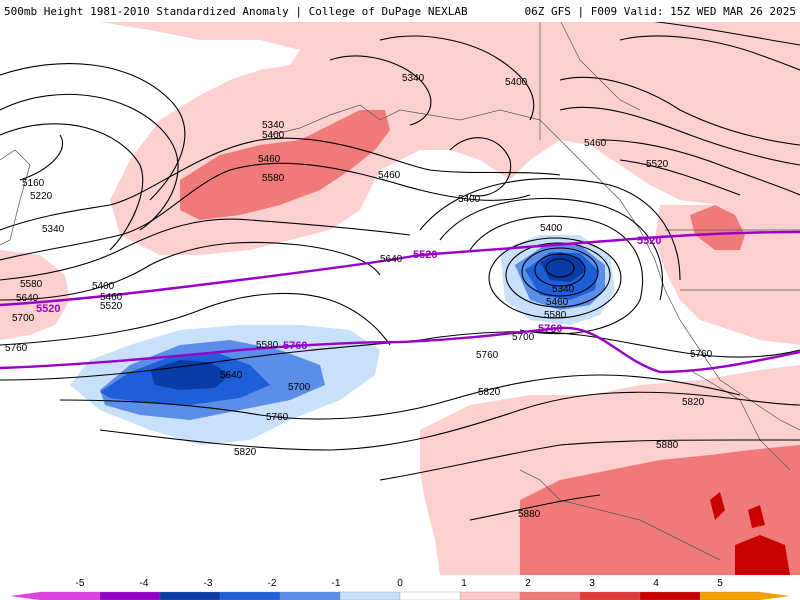 The height and width of the screenshot is (600, 800). Describe the element at coordinates (592, 583) in the screenshot. I see `tick-label: 3` at that location.